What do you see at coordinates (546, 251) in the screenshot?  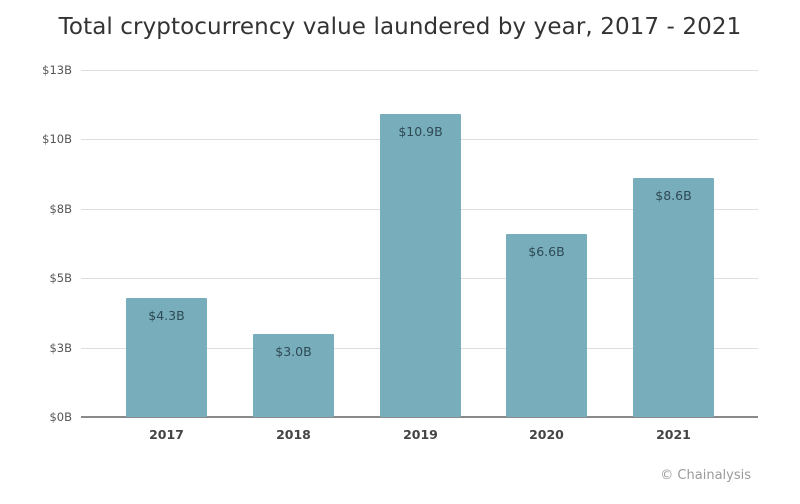 I see `bar-value-label: $6.6B` at bounding box center [546, 251].